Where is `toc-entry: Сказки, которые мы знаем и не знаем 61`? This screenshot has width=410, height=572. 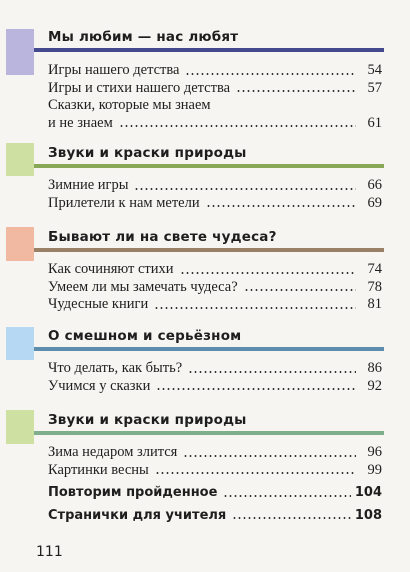 toc-entry: Сказки, которые мы знаем и не знаем 61 is located at coordinates (215, 114).